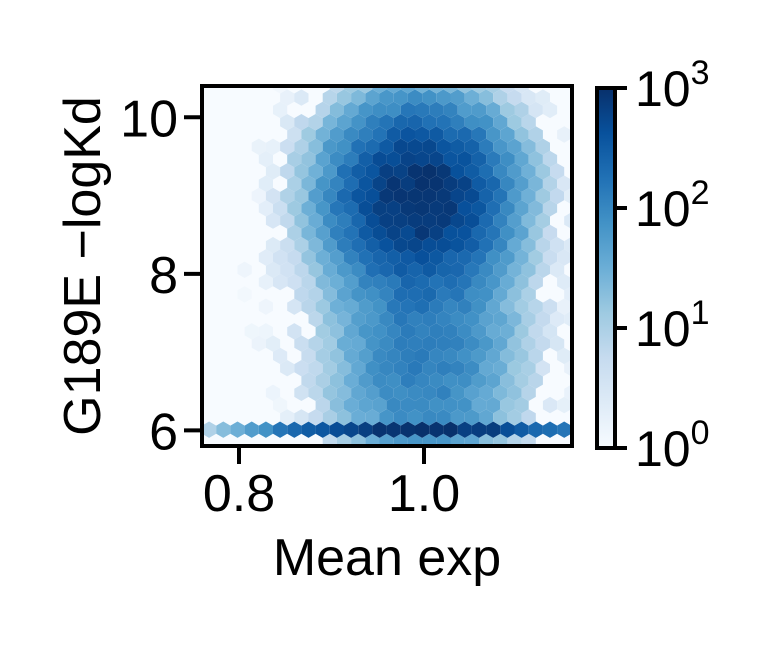 The width and height of the screenshot is (779, 645). I want to click on colorbar-frame, so click(606, 268).